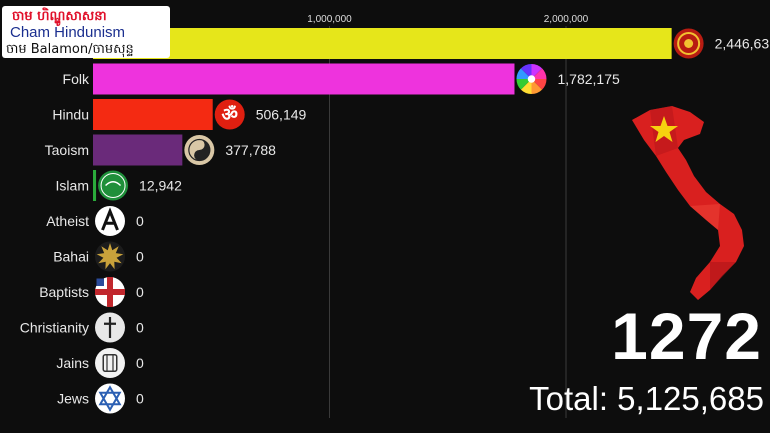  Describe the element at coordinates (72, 186) in the screenshot. I see `category-label: Islam` at that location.